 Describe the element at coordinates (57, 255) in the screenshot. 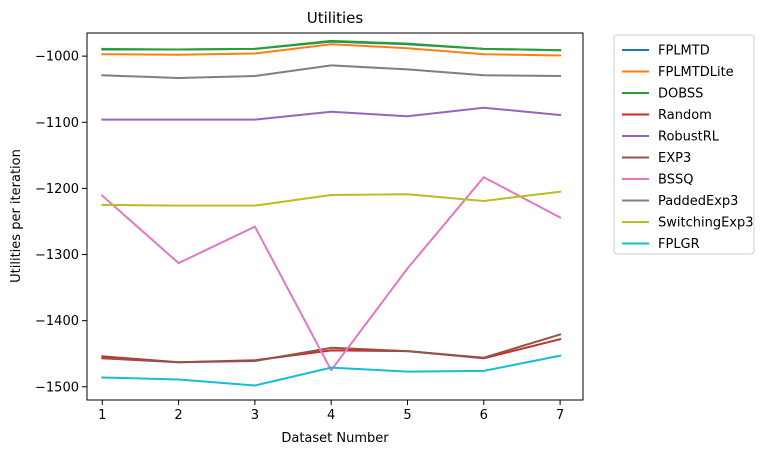

I see `y-tick-label: −1300` at that location.